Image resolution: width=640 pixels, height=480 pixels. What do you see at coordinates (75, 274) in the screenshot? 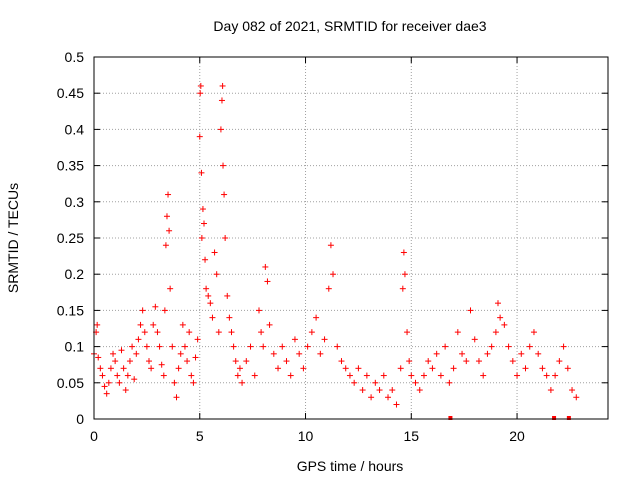
I see `y-tick-label: 0.2` at bounding box center [75, 274].